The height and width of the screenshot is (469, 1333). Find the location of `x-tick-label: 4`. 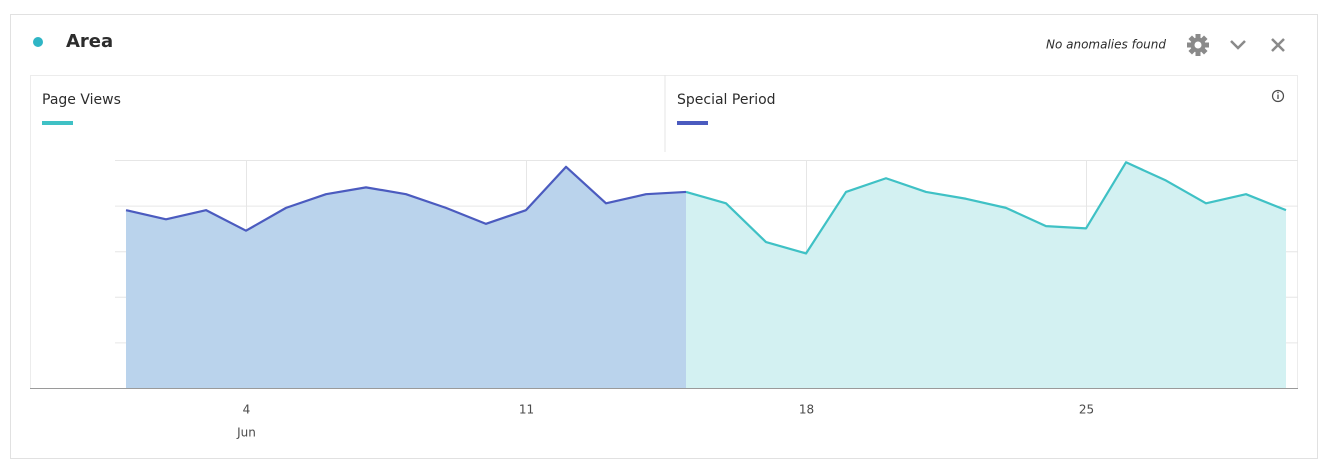

x-tick-label: 4 is located at coordinates (247, 410).